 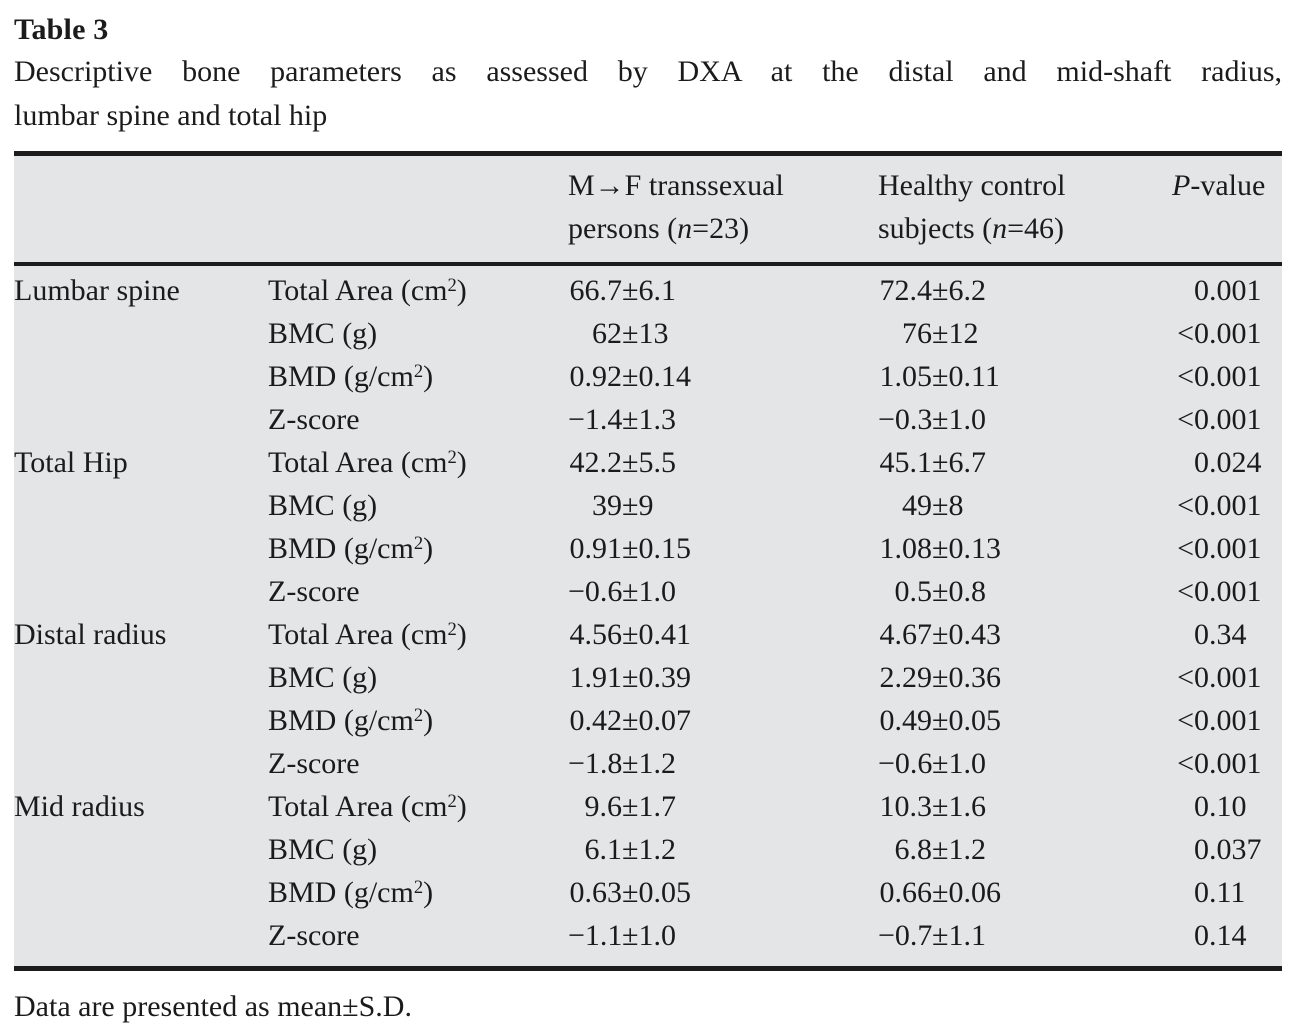 I want to click on value-cell-mtf: 9.6±1.7, so click(x=630, y=806).